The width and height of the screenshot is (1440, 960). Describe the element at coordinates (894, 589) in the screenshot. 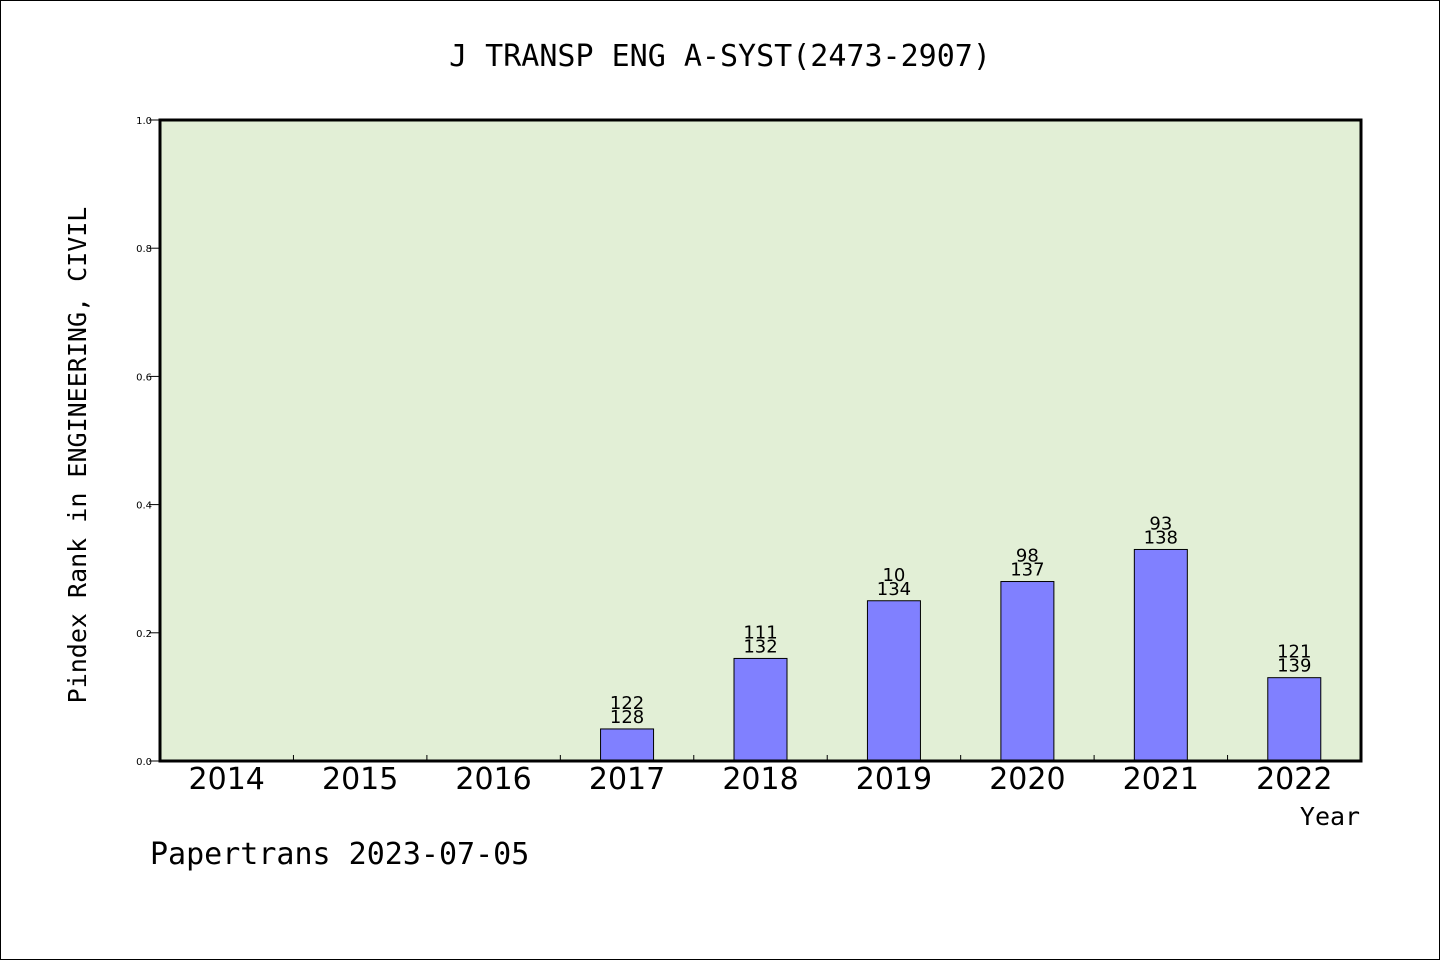

I see `bar-total-label: 134` at that location.